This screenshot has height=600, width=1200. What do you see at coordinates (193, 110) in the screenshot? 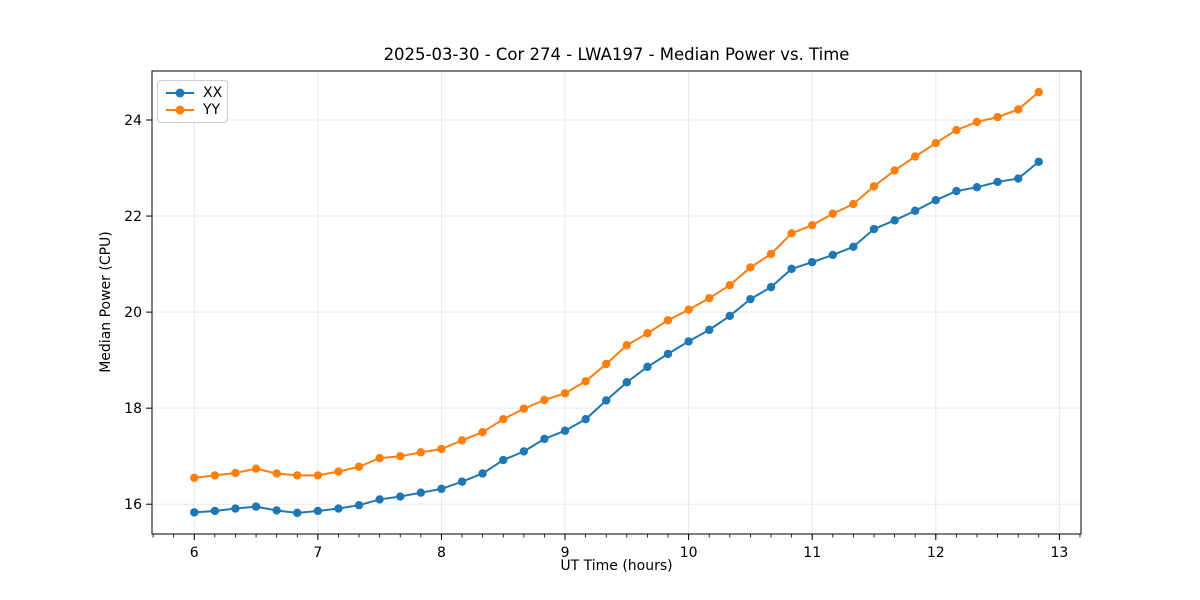
I see `legend-item-yy: YY` at bounding box center [193, 110].